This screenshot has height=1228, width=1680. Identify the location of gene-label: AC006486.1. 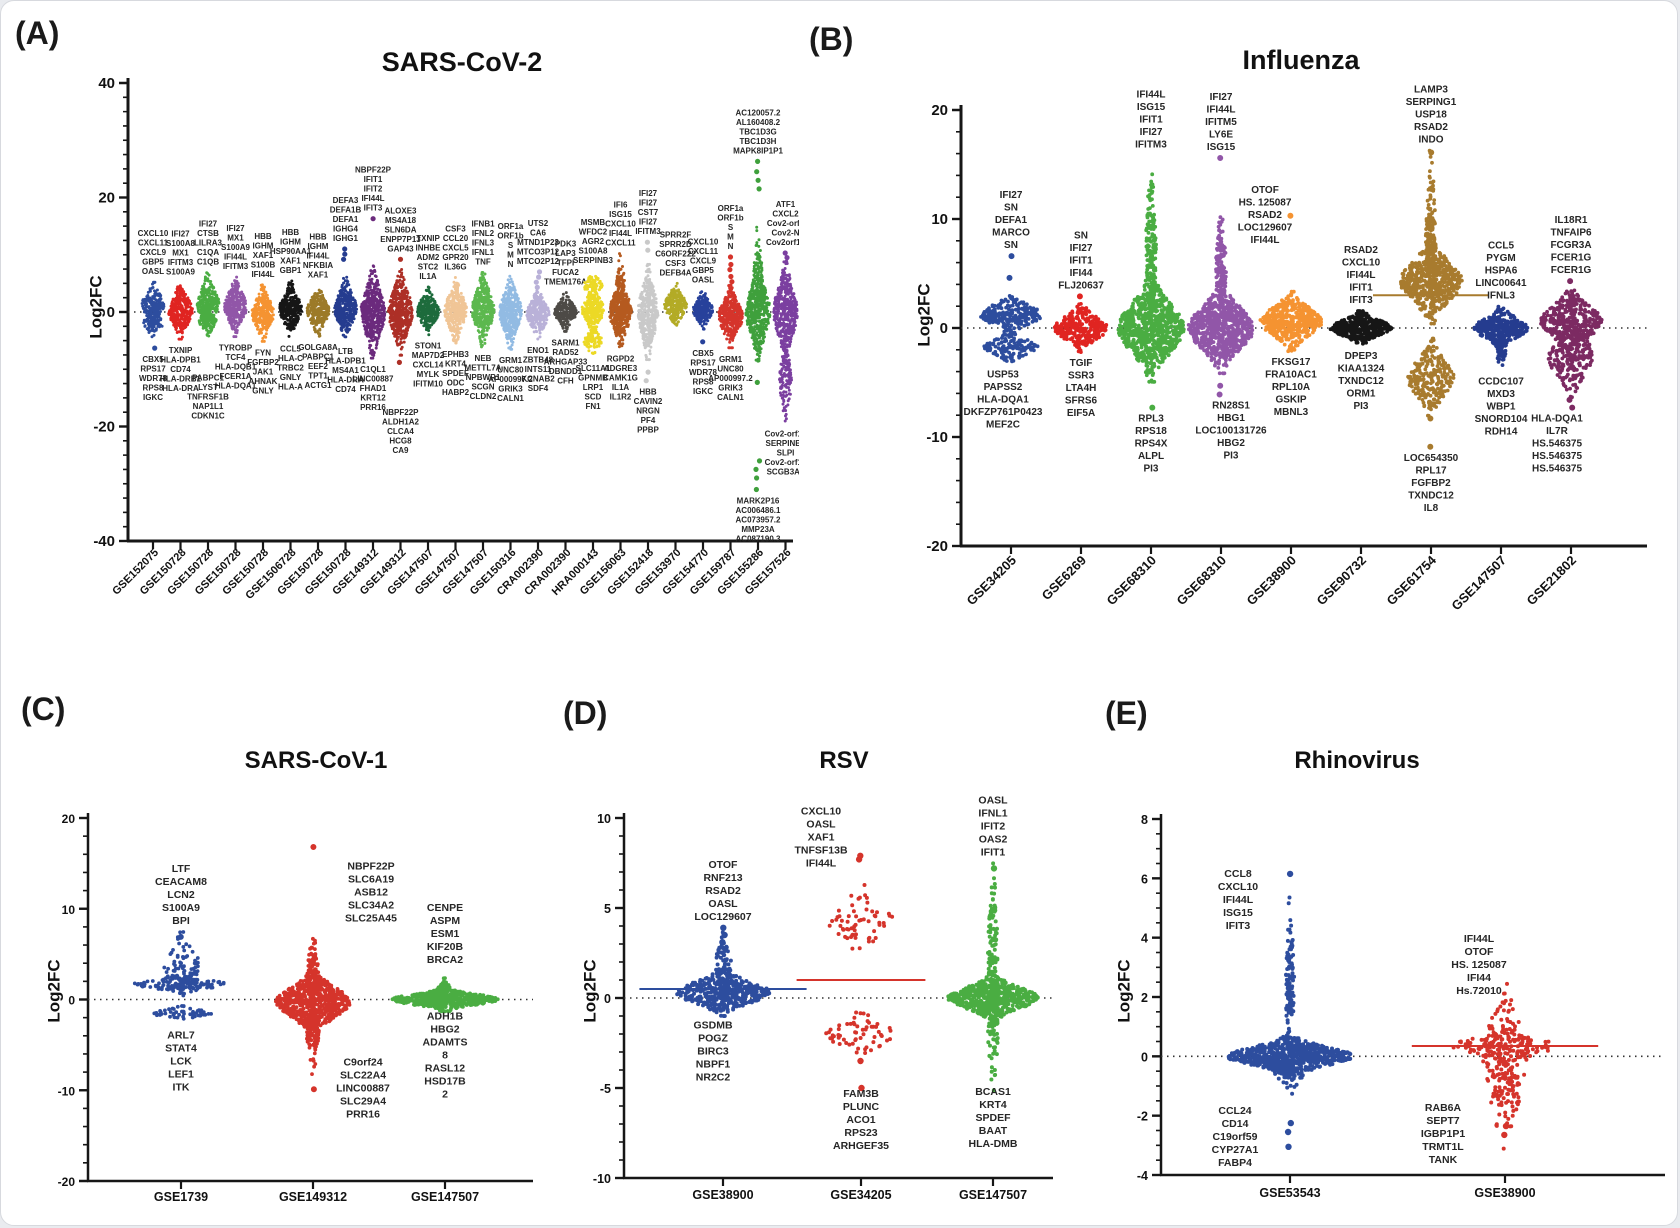
(758, 510).